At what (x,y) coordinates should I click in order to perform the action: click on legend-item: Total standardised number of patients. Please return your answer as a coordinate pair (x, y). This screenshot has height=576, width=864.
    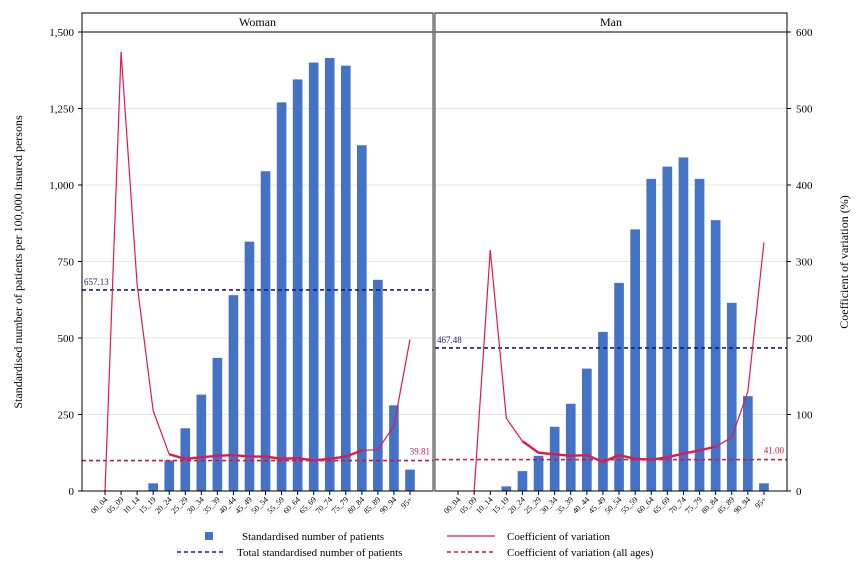
    Looking at the image, I should click on (289, 553).